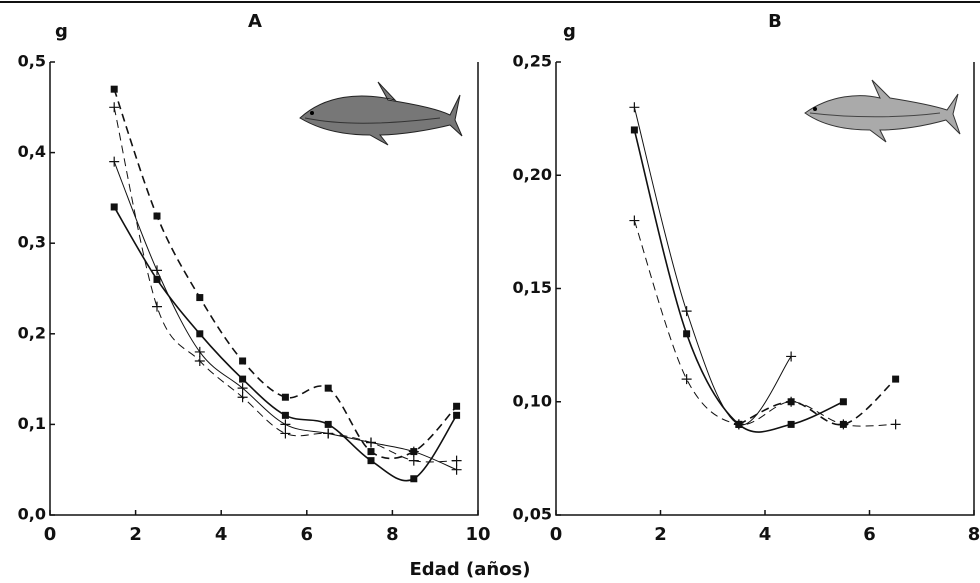 This screenshot has width=980, height=583. Describe the element at coordinates (381, 113) in the screenshot. I see `fish-a` at that location.